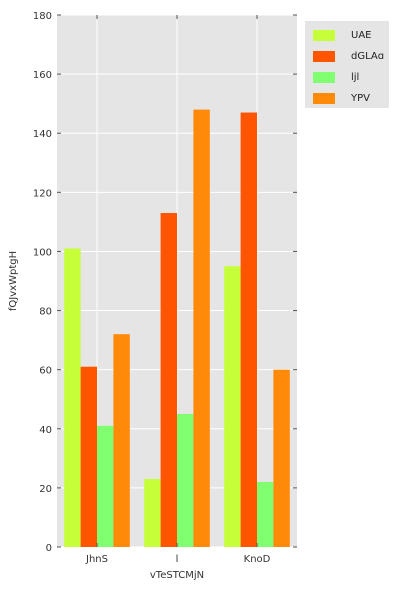 The image size is (413, 590). Describe the element at coordinates (72, 397) in the screenshot. I see `bar-UAE-JhnS` at that location.